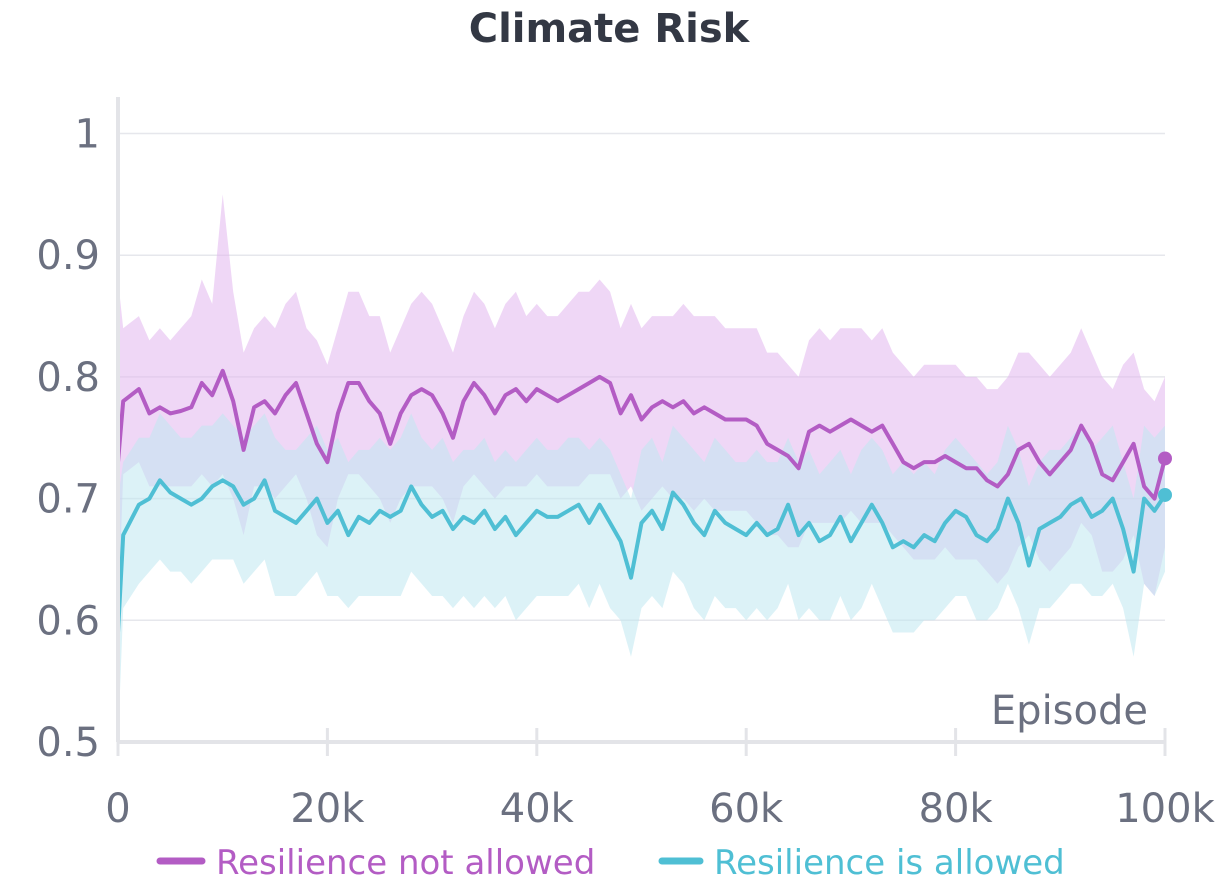 The image size is (1218, 888). What do you see at coordinates (1165, 494) in the screenshot?
I see `end-point-resilience-is-allowed` at bounding box center [1165, 494].